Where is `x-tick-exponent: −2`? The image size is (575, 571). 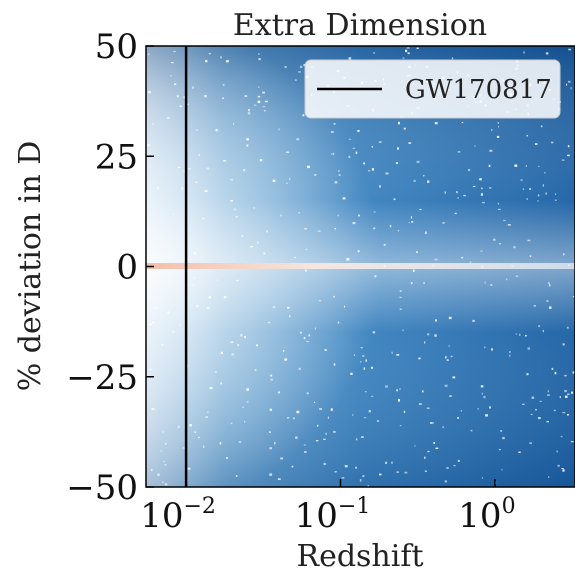 x-tick-exponent: −2 is located at coordinates (200, 506).